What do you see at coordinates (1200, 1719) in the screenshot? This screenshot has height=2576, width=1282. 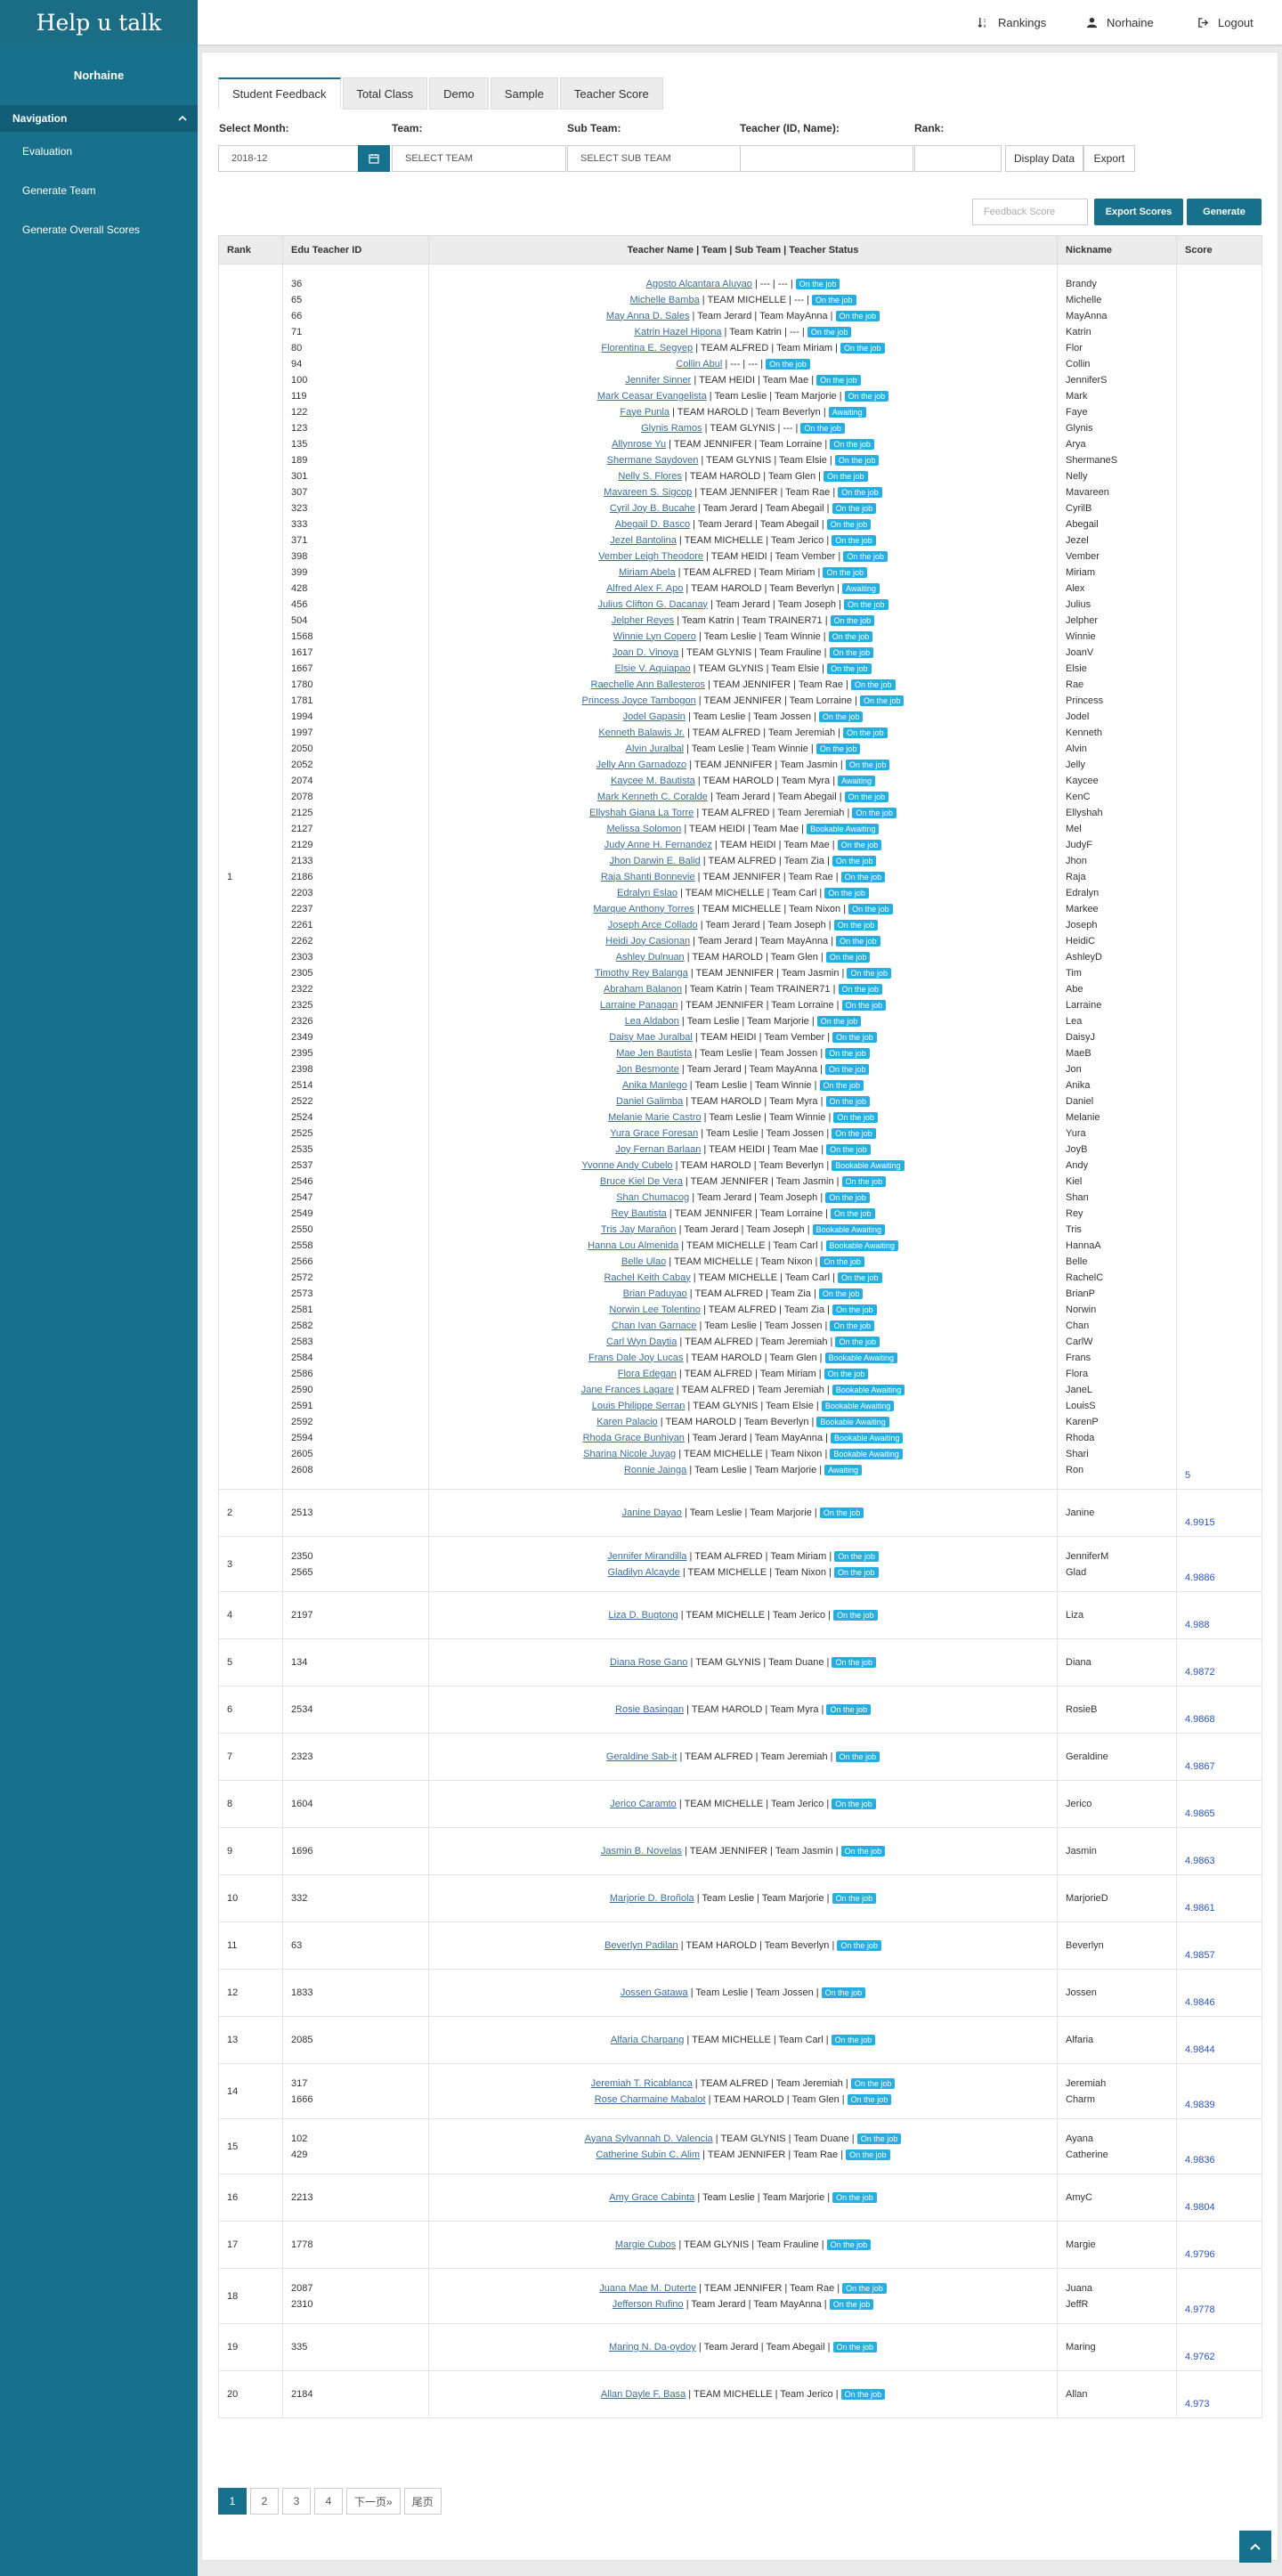 I see `score-value: 4.9868` at bounding box center [1200, 1719].